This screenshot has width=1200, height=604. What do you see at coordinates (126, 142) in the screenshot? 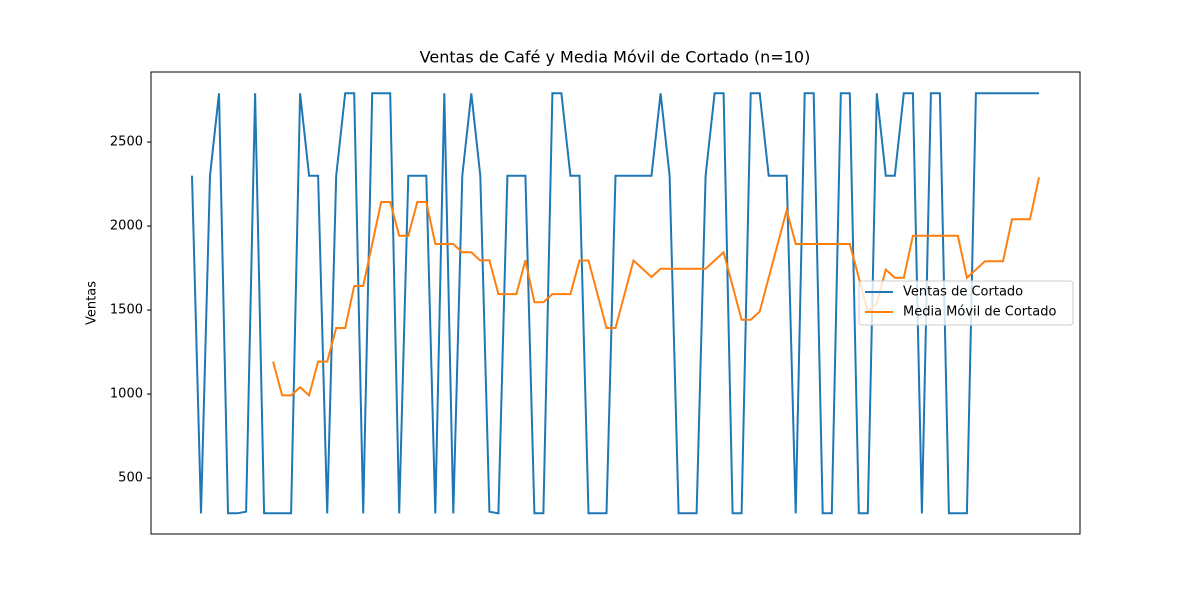
I see `y-tick-label: 2500` at bounding box center [126, 142].